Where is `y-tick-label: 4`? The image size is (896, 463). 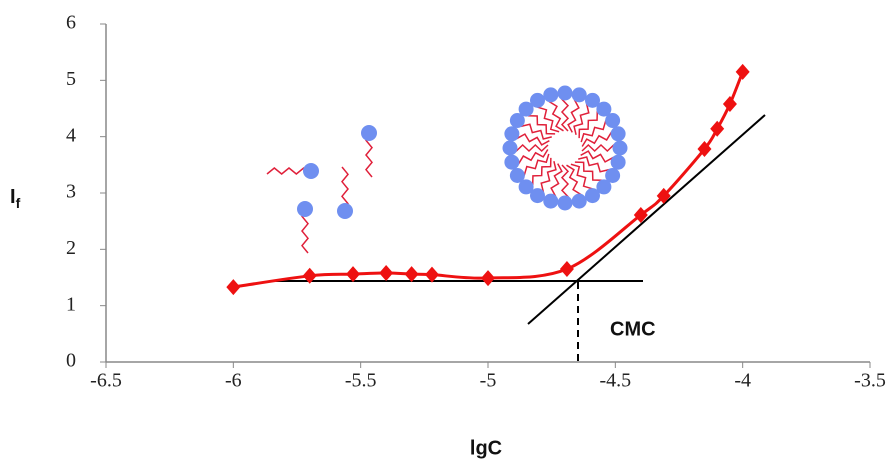
y-tick-label: 4 is located at coordinates (71, 135).